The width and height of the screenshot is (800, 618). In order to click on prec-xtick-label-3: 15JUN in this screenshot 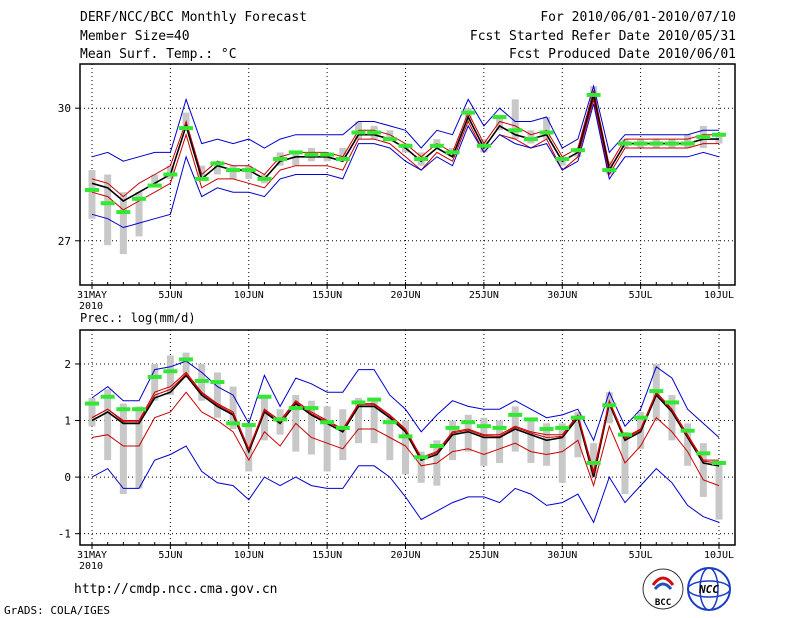, I will do `click(327, 555)`.